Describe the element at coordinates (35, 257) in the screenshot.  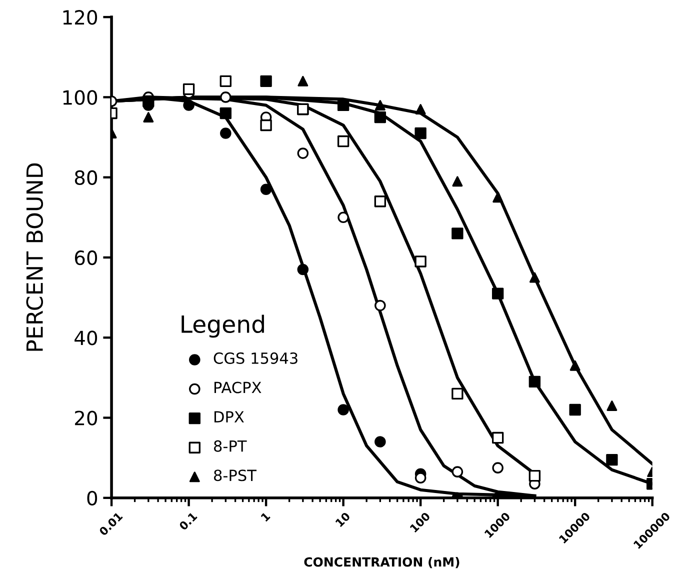
I see `y-axis-title: PERCENT BOUND` at that location.